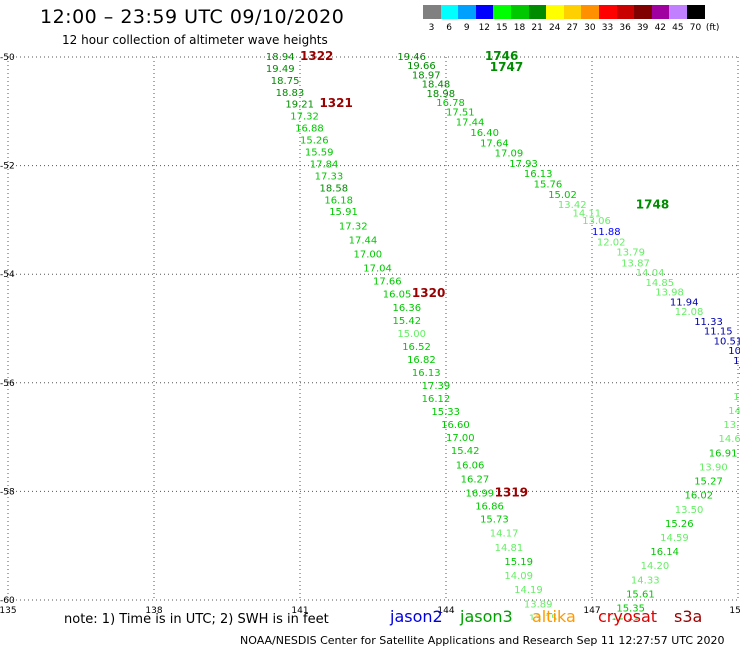 This screenshot has width=740, height=650. I want to click on data-point-label: 14.19, so click(528, 590).